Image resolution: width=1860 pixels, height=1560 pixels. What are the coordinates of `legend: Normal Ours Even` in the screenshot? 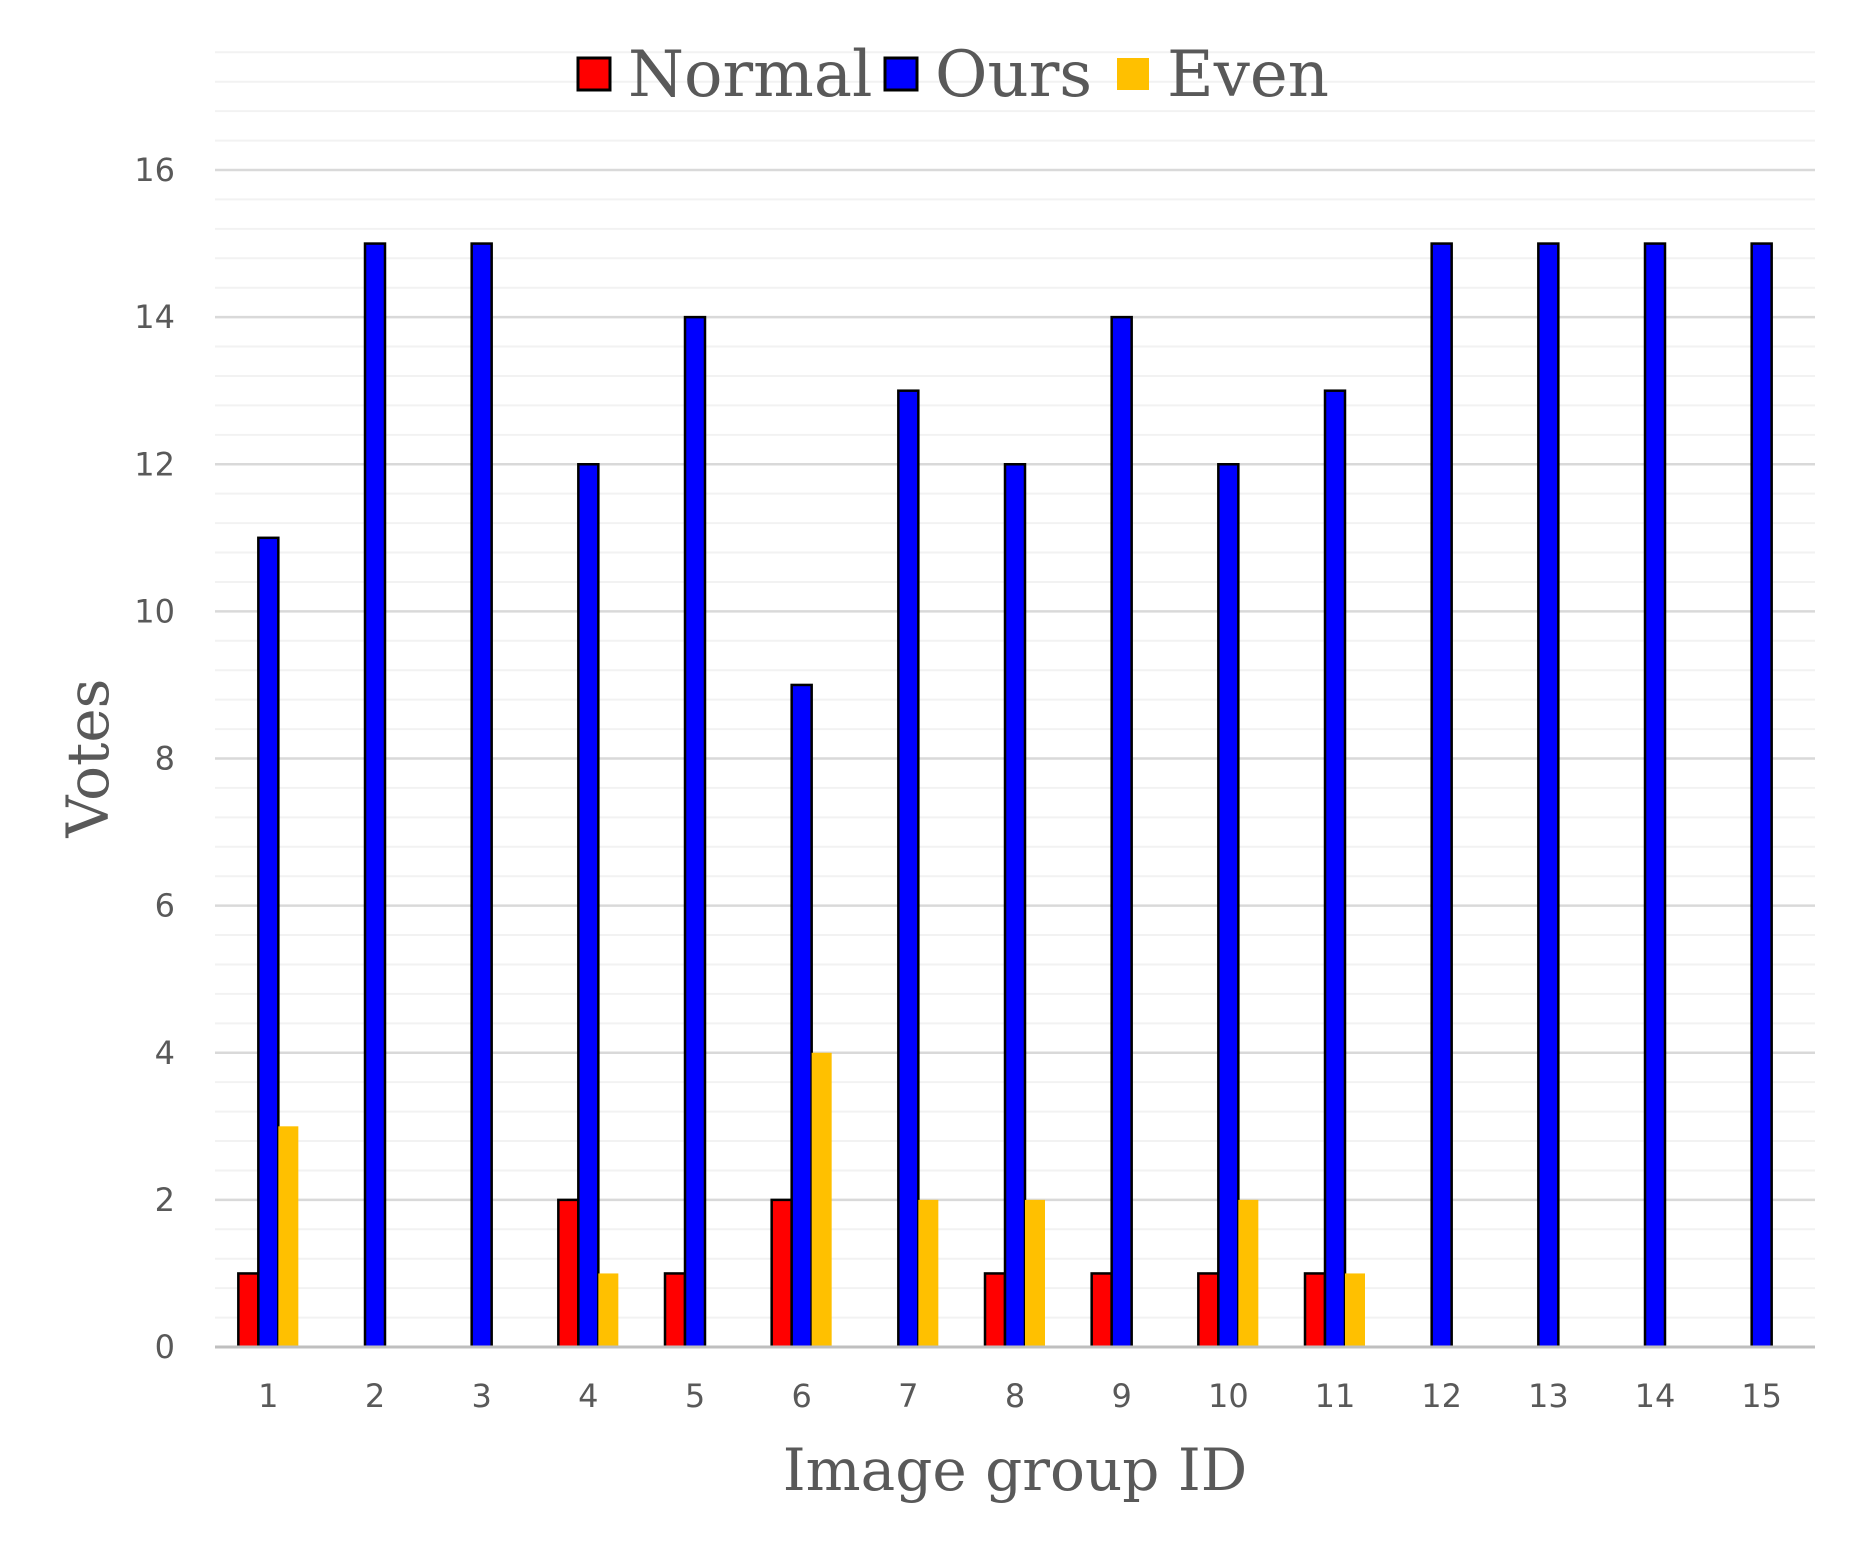 It's located at (952, 75).